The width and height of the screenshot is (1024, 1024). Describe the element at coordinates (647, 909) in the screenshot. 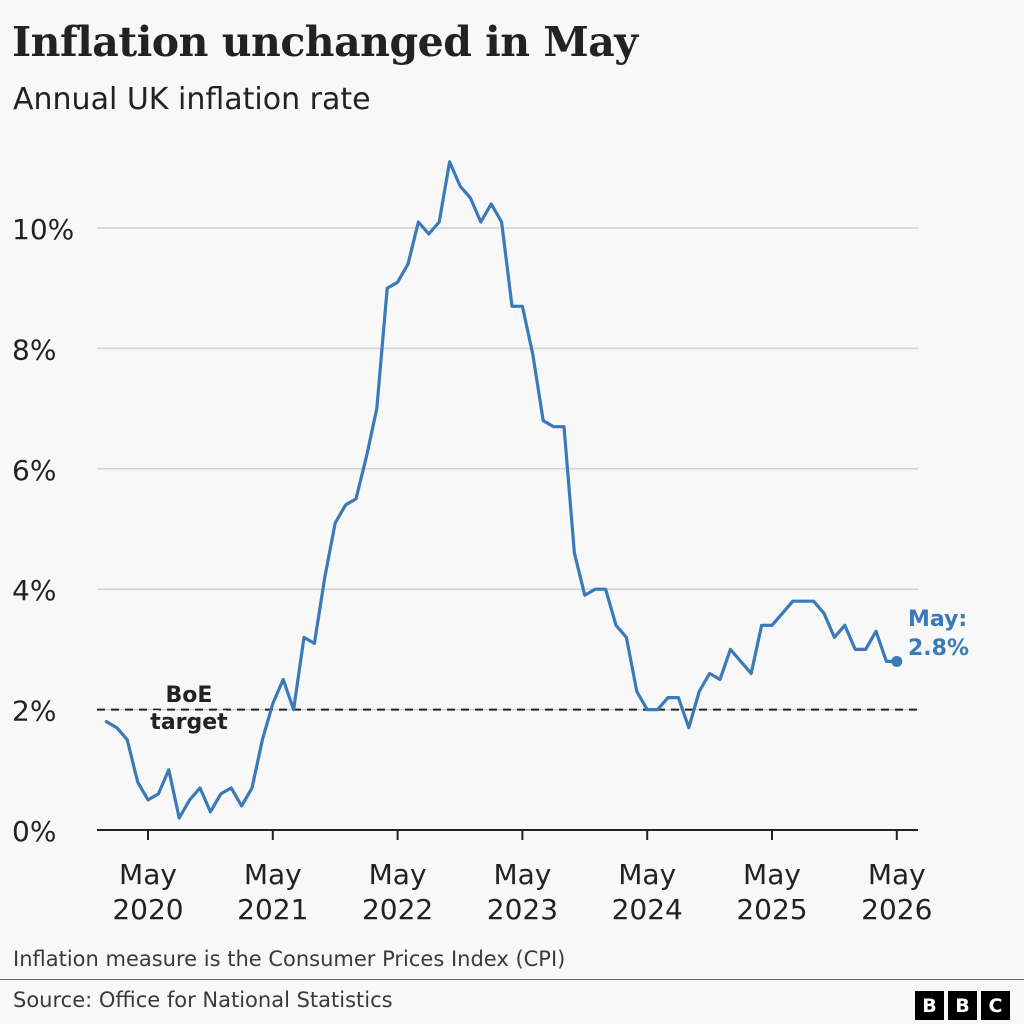

I see `x-tick-label: 2024` at that location.